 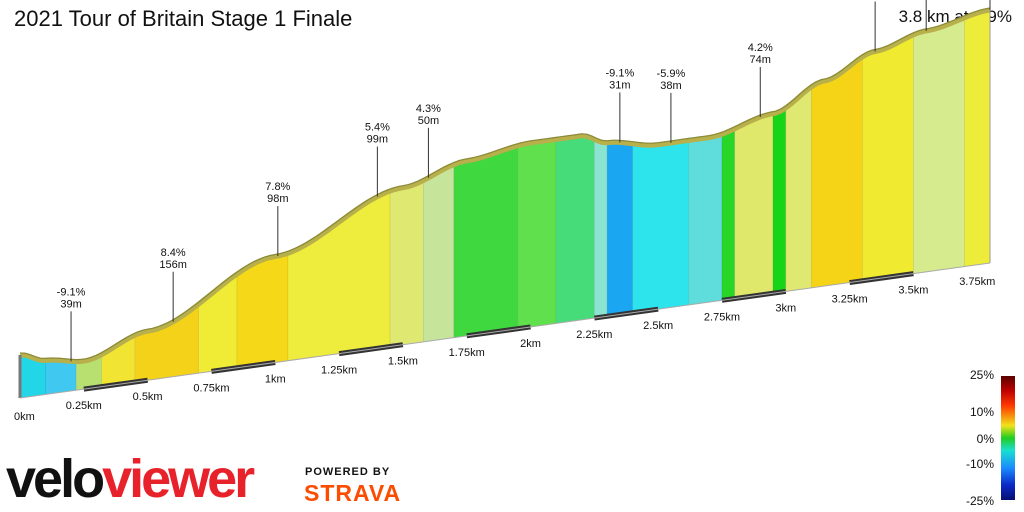 I want to click on annotation-length: 156m, so click(x=173, y=265).